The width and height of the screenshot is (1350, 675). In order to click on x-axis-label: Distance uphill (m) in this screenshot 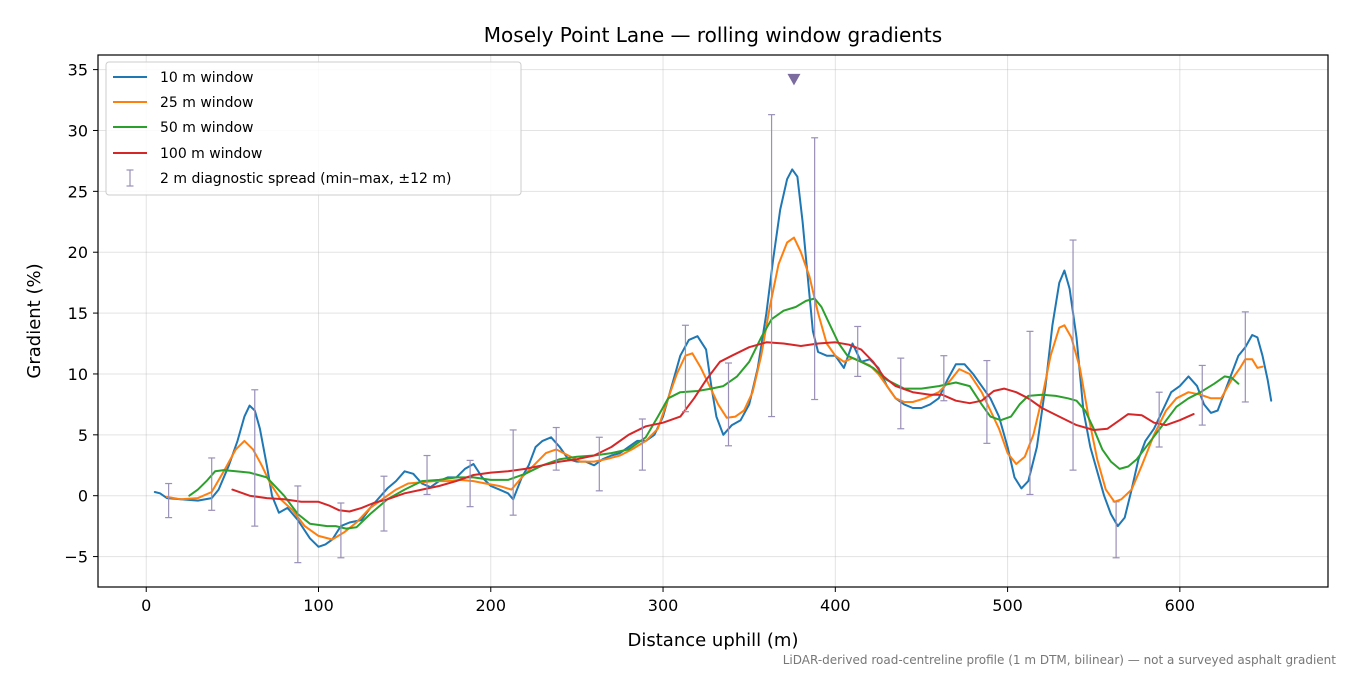, I will do `click(713, 640)`.